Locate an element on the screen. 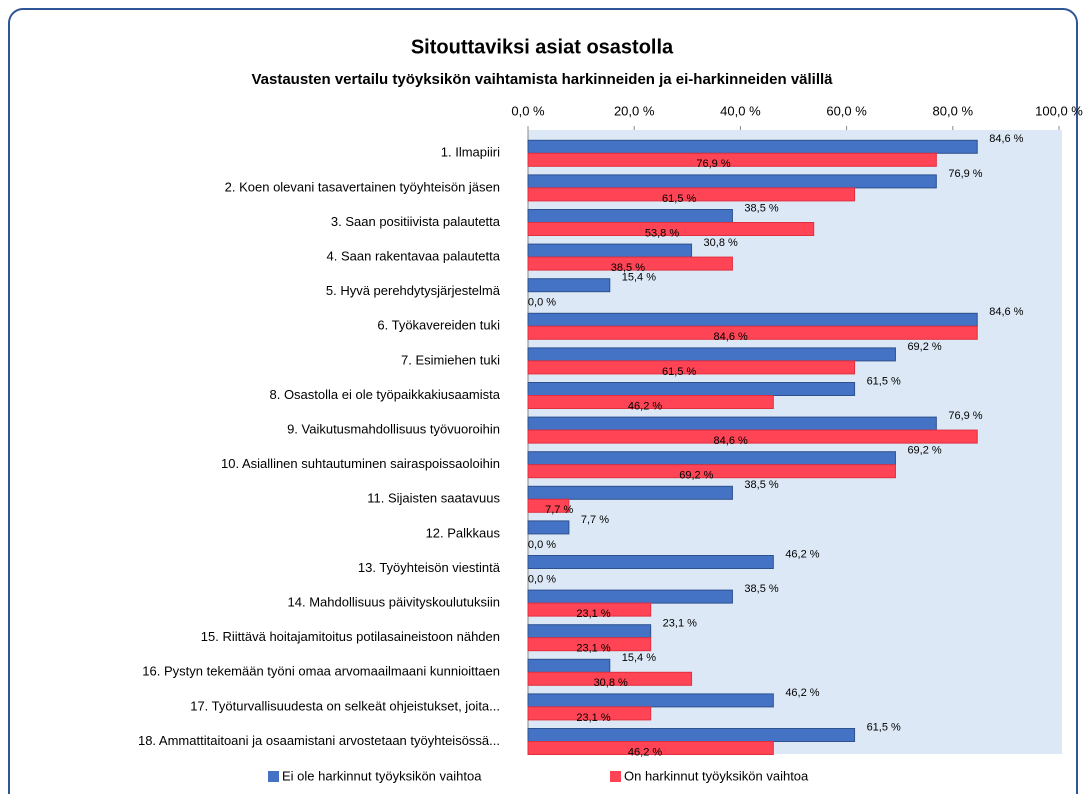  legend-label: On harkinnut työyksikön vaihtoa is located at coordinates (716, 775).